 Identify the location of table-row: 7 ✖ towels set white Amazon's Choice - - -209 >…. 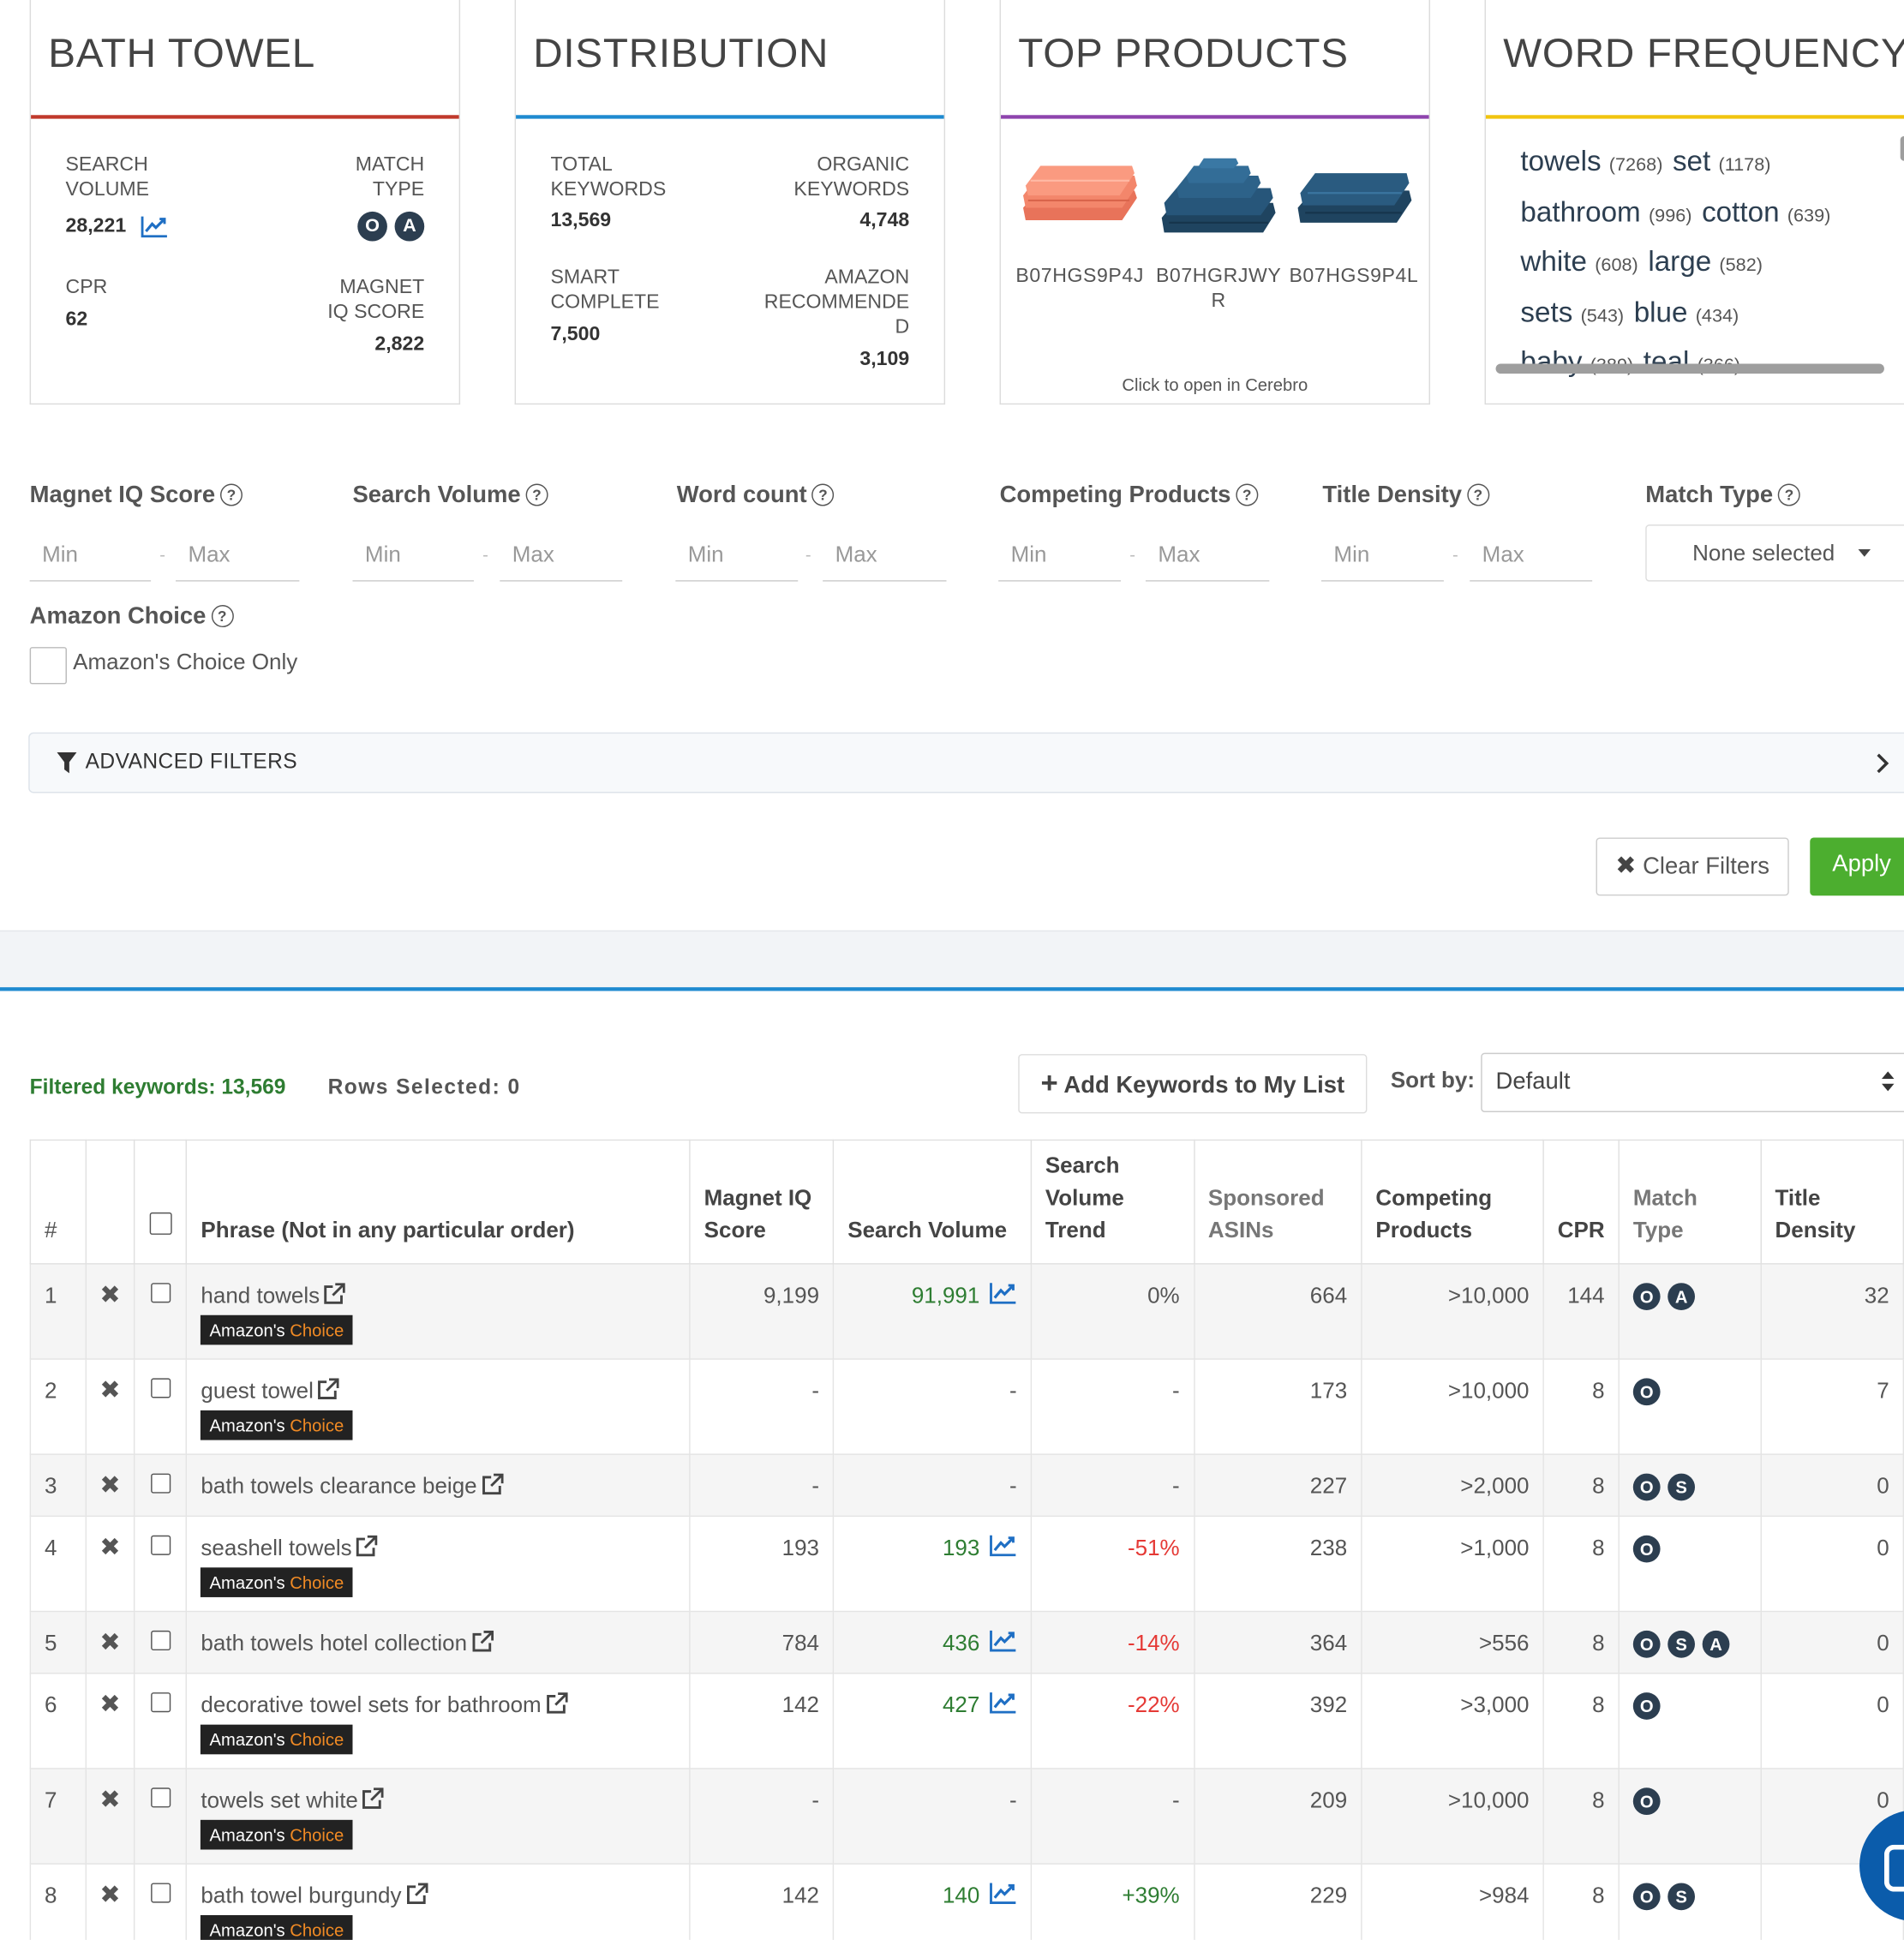
(967, 1816).